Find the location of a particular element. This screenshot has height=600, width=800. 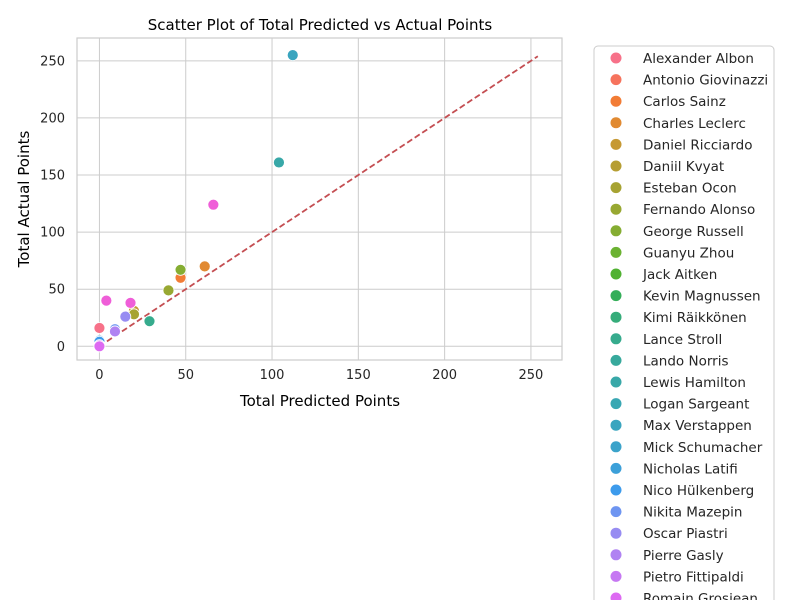

legend-label: Esteban Ocon is located at coordinates (690, 189).